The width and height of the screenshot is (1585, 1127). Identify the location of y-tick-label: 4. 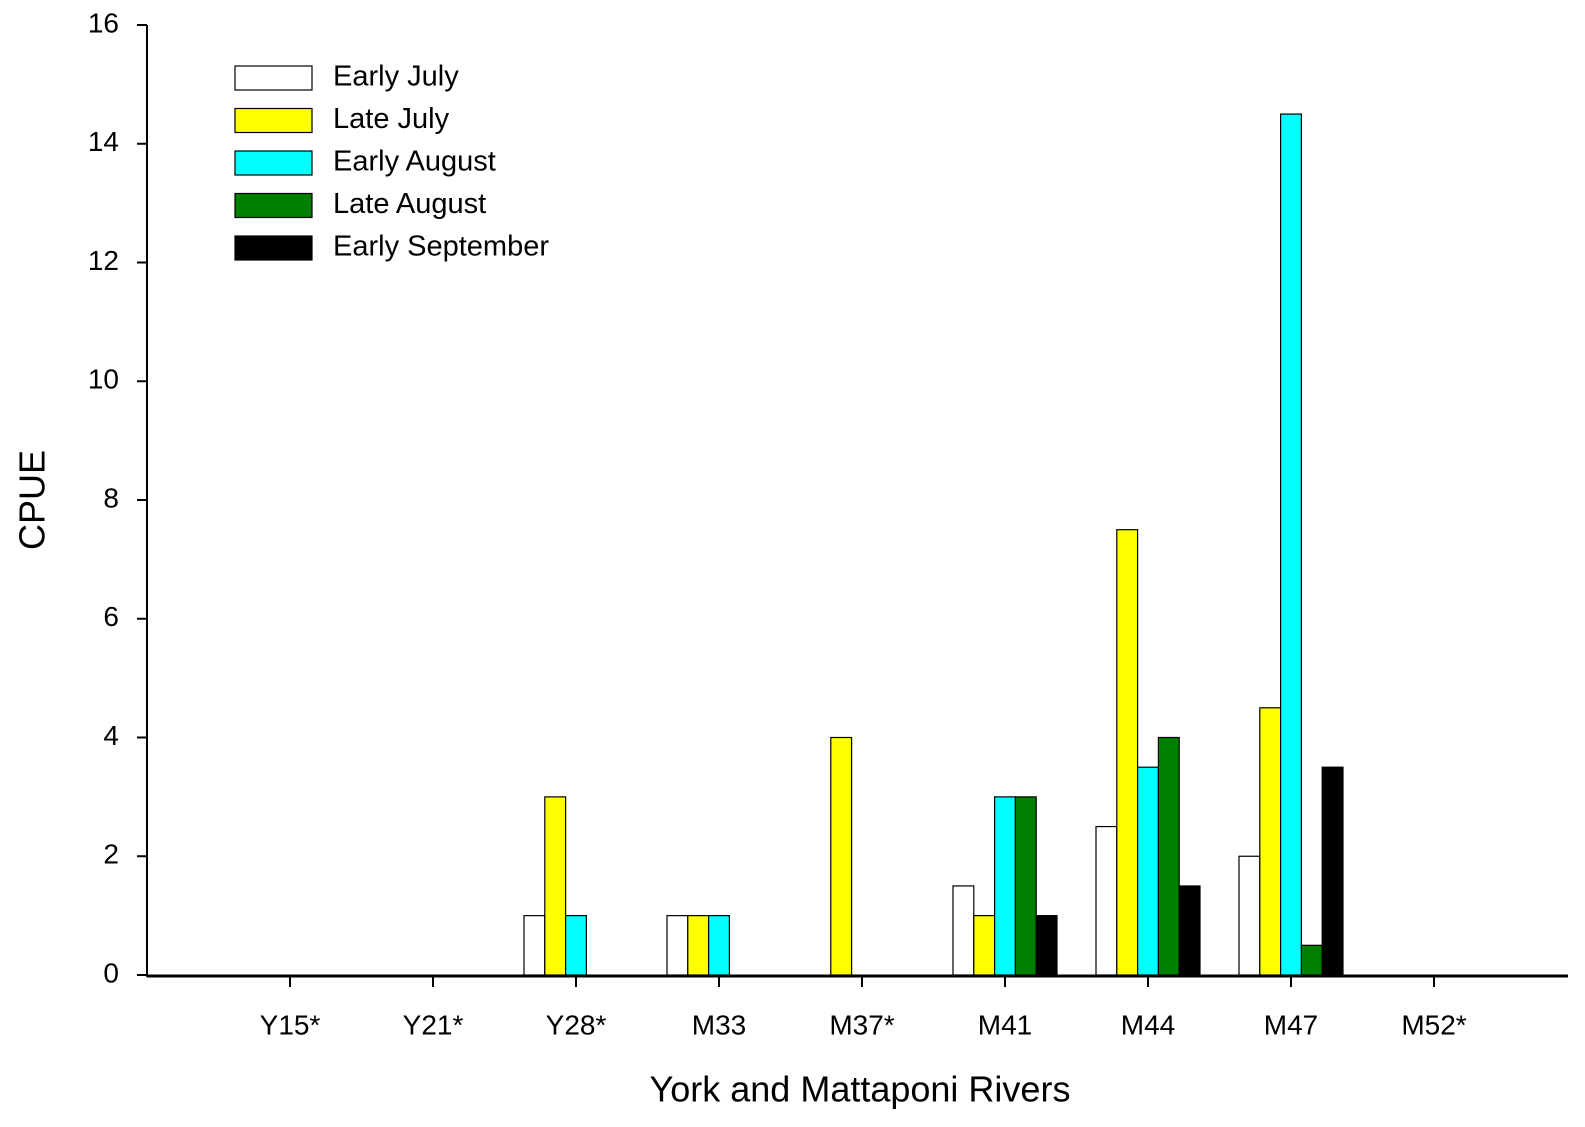
(111, 735).